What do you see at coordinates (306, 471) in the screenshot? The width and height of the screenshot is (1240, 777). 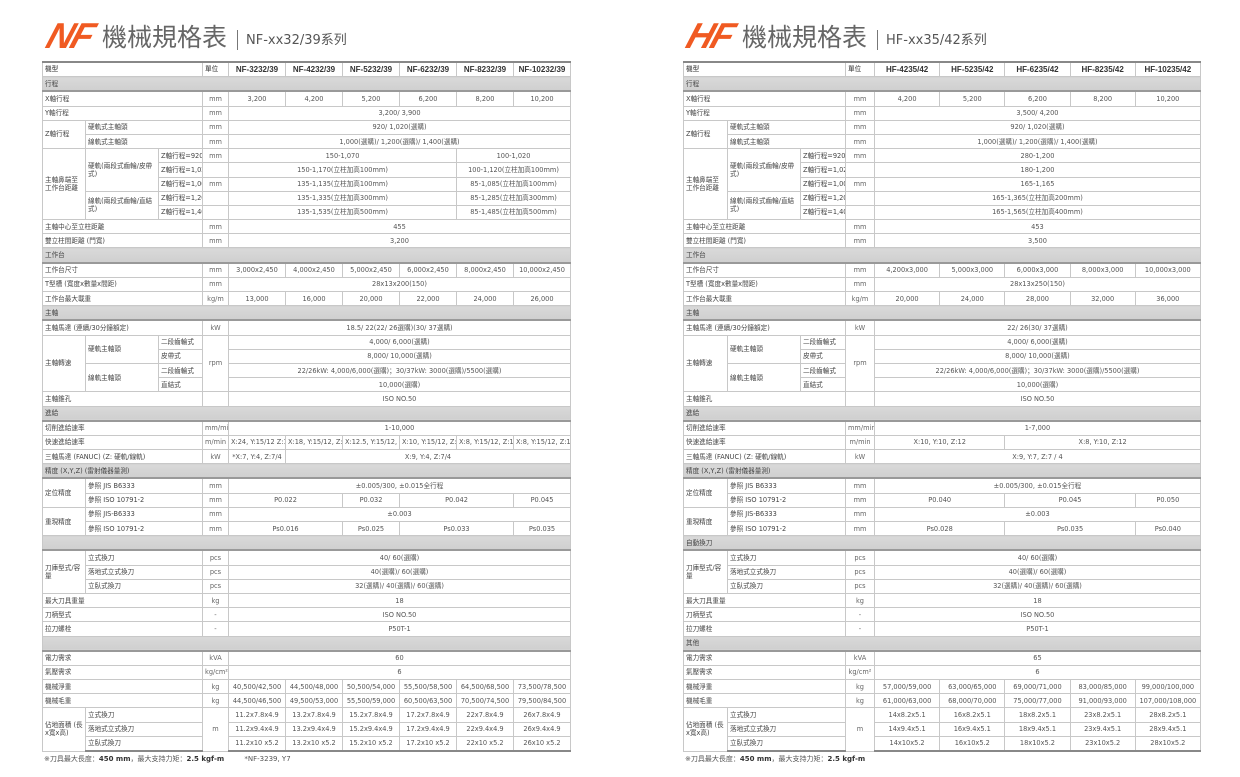 I see `section-row: 精度 (X,Y,Z) (雷射儀器量測)` at bounding box center [306, 471].